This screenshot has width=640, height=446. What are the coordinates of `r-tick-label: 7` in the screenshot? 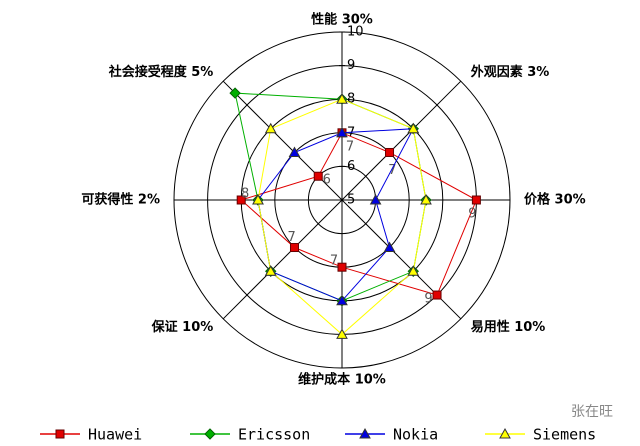 It's located at (351, 132).